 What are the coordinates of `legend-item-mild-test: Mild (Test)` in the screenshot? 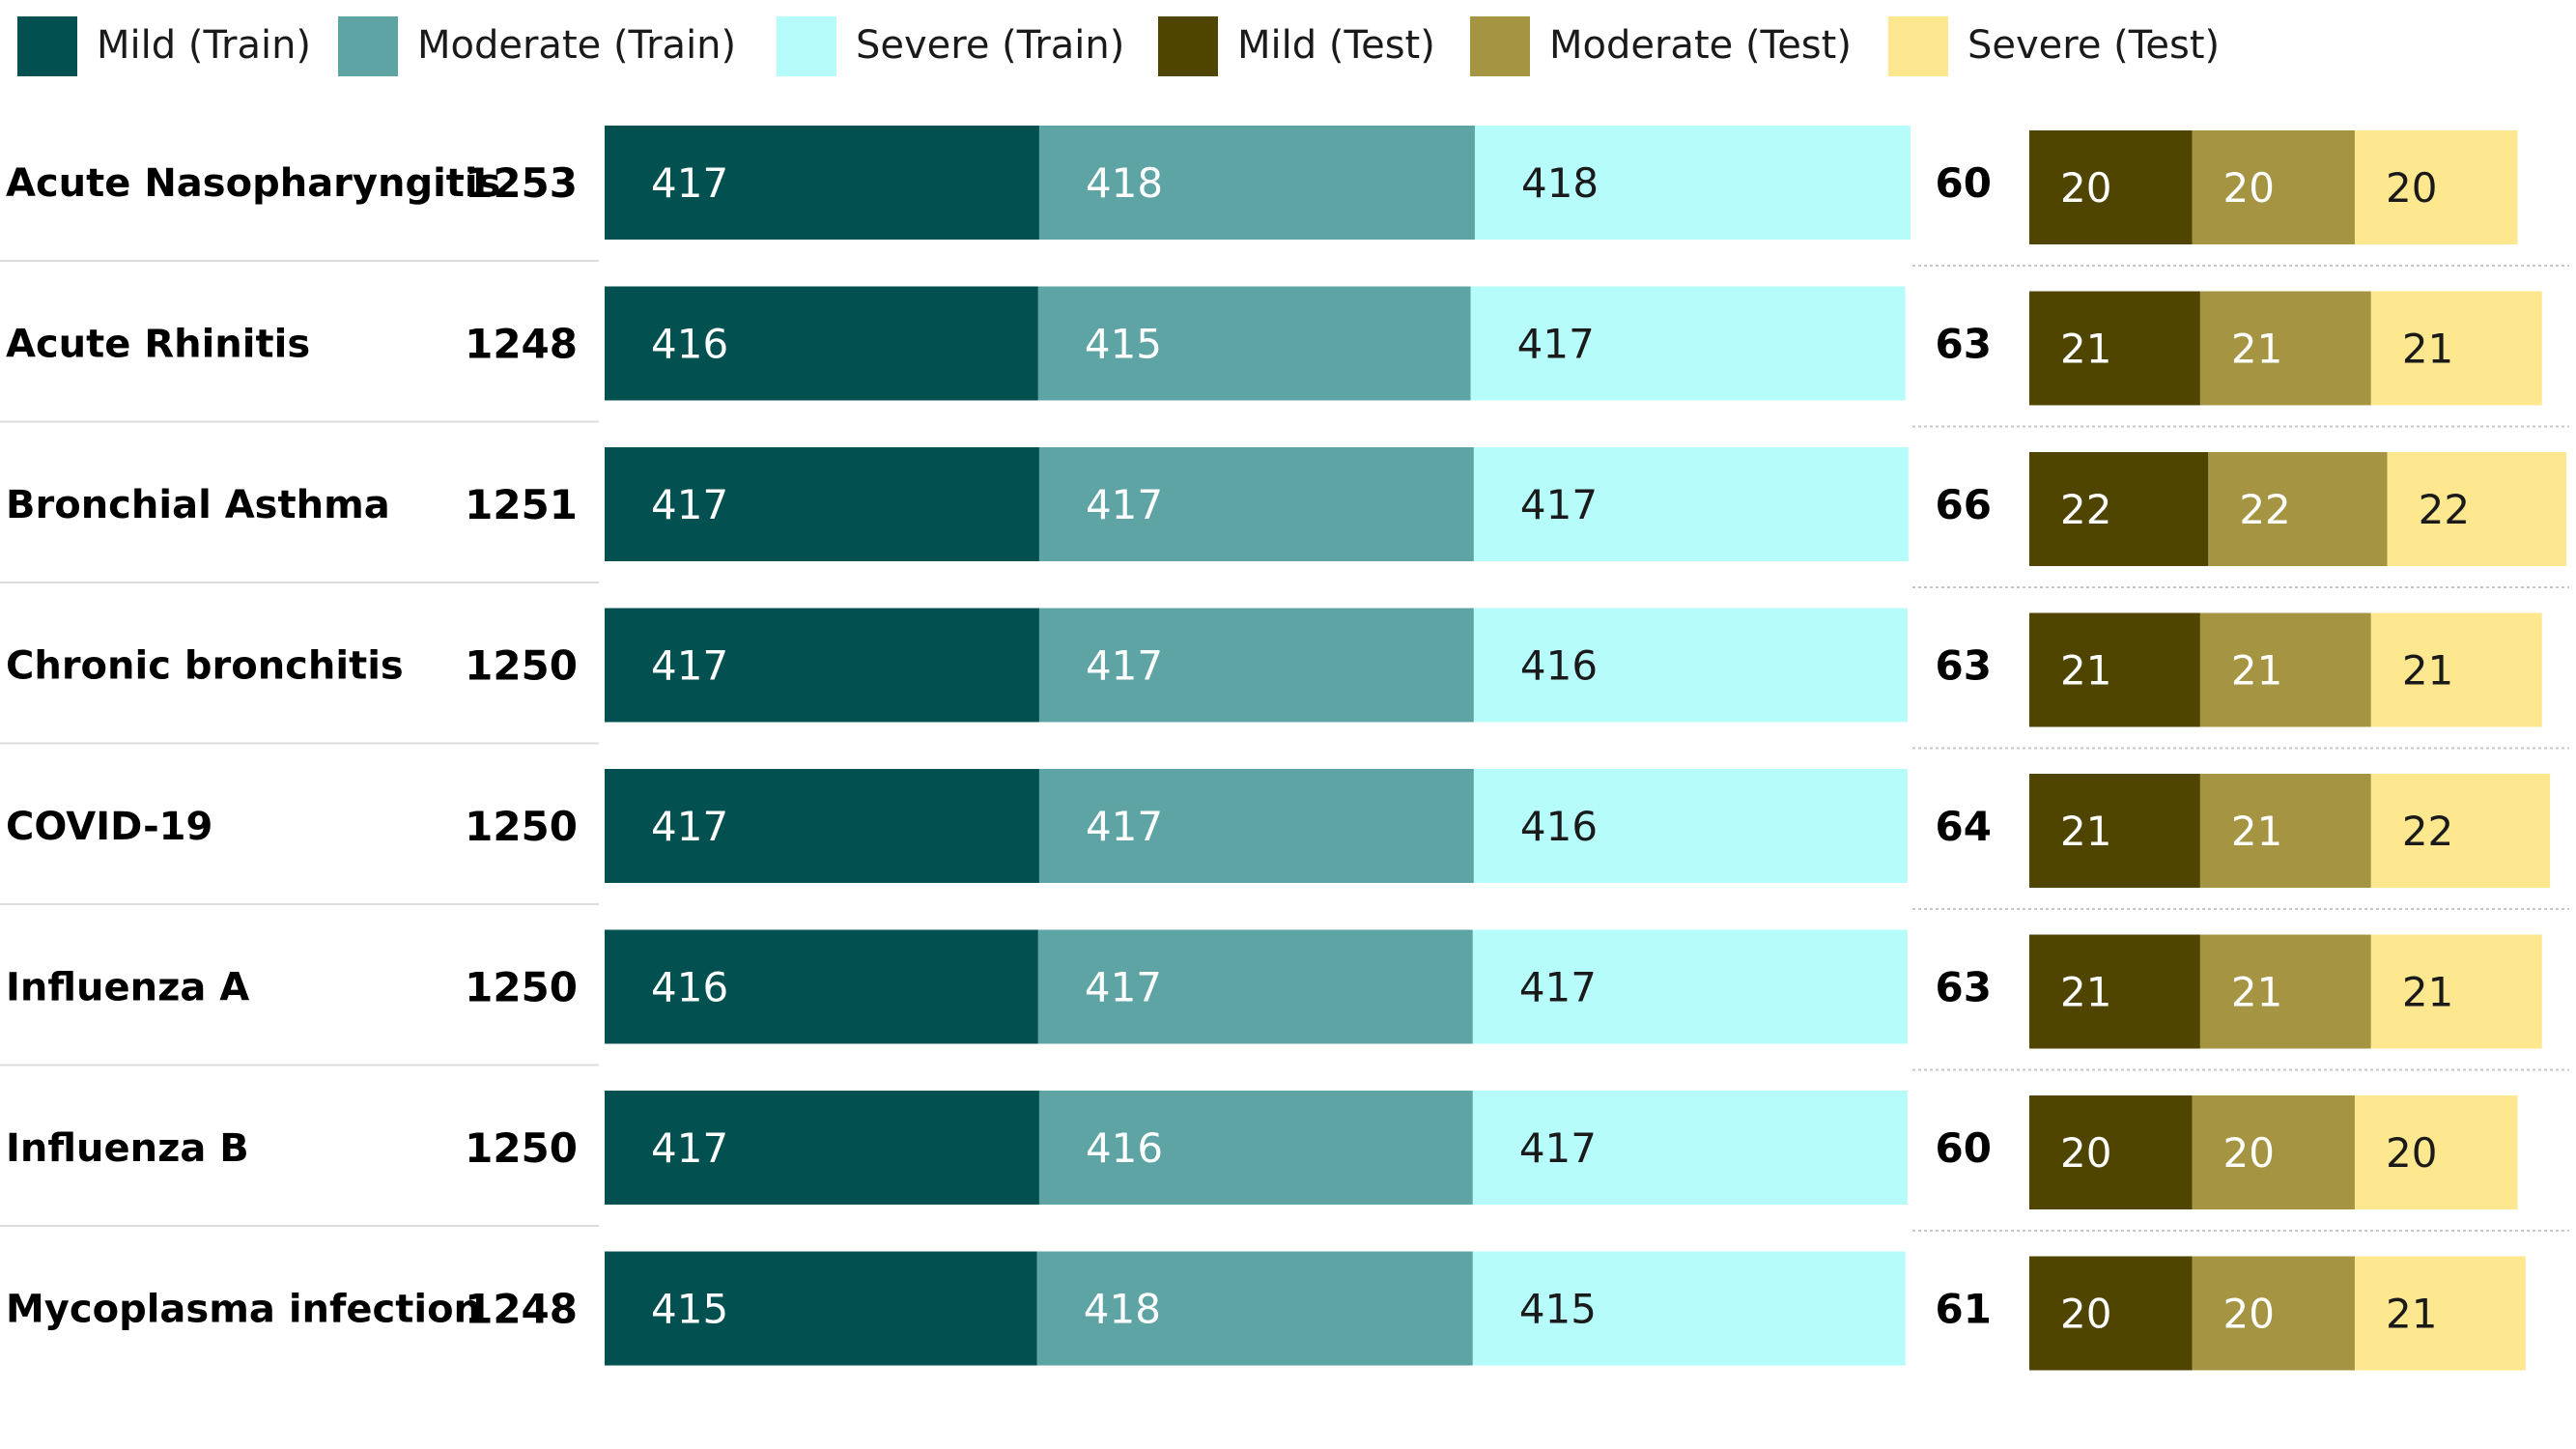 It's located at (1296, 46).